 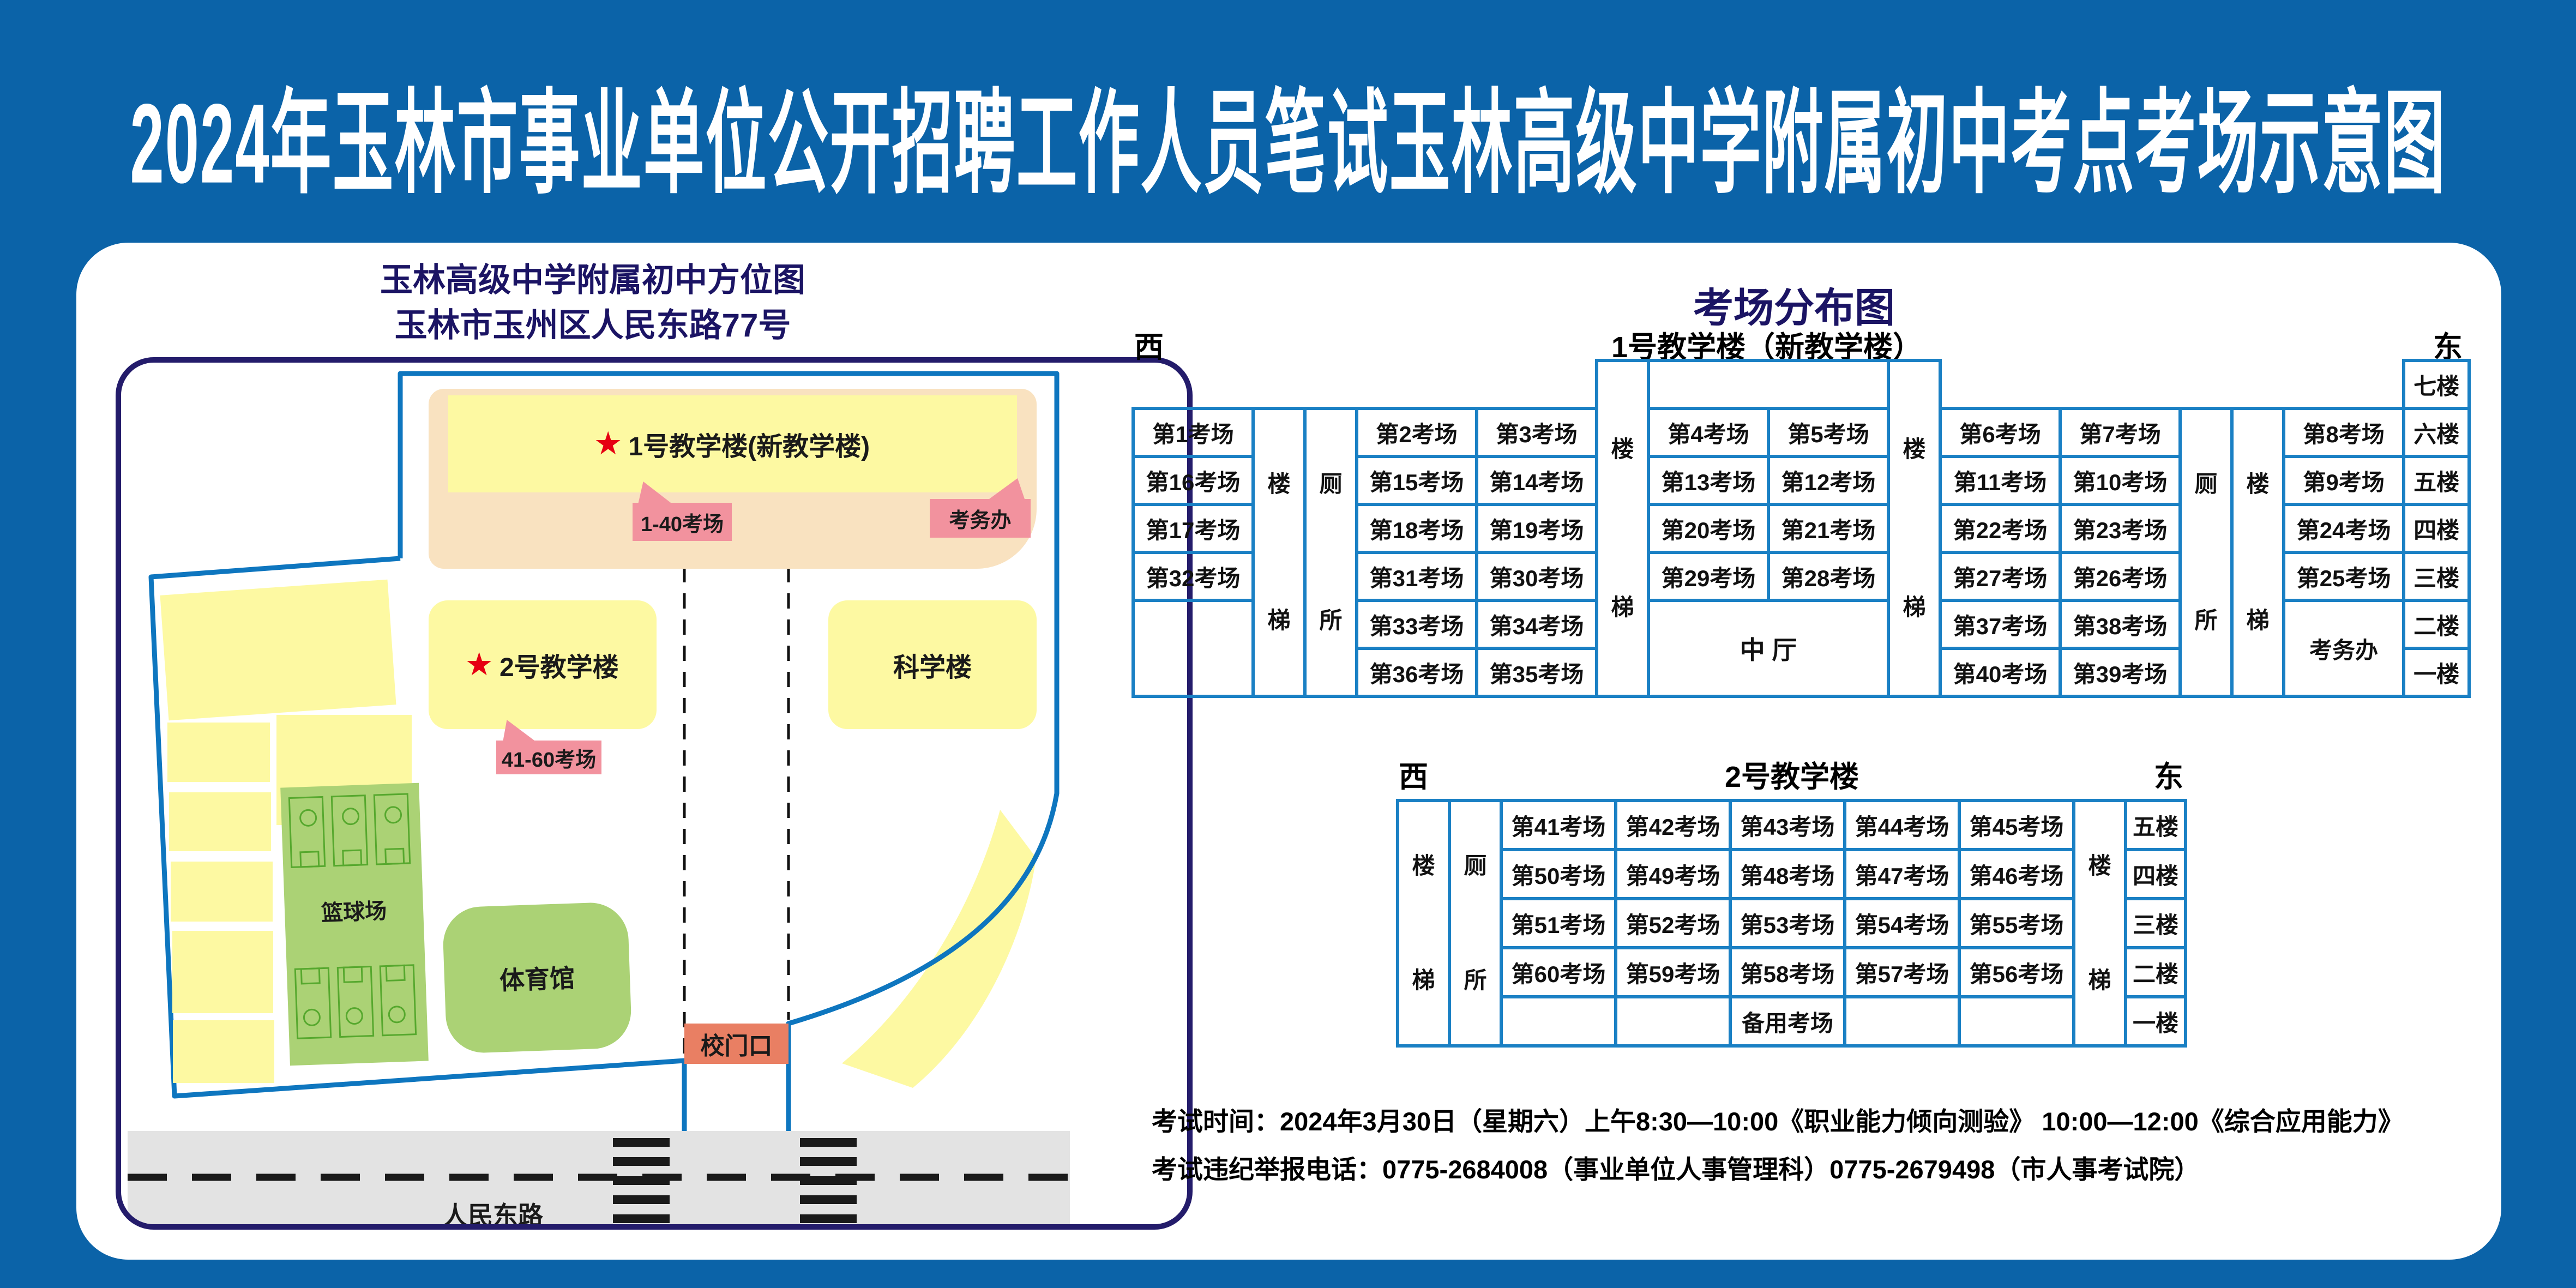 I want to click on exam-room-cell: 第44考场, so click(x=1902, y=825).